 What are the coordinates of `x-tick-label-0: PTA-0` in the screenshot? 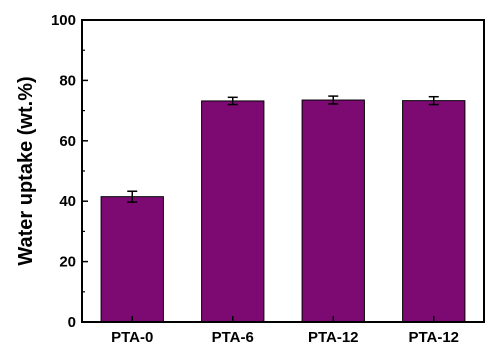 It's located at (132, 337).